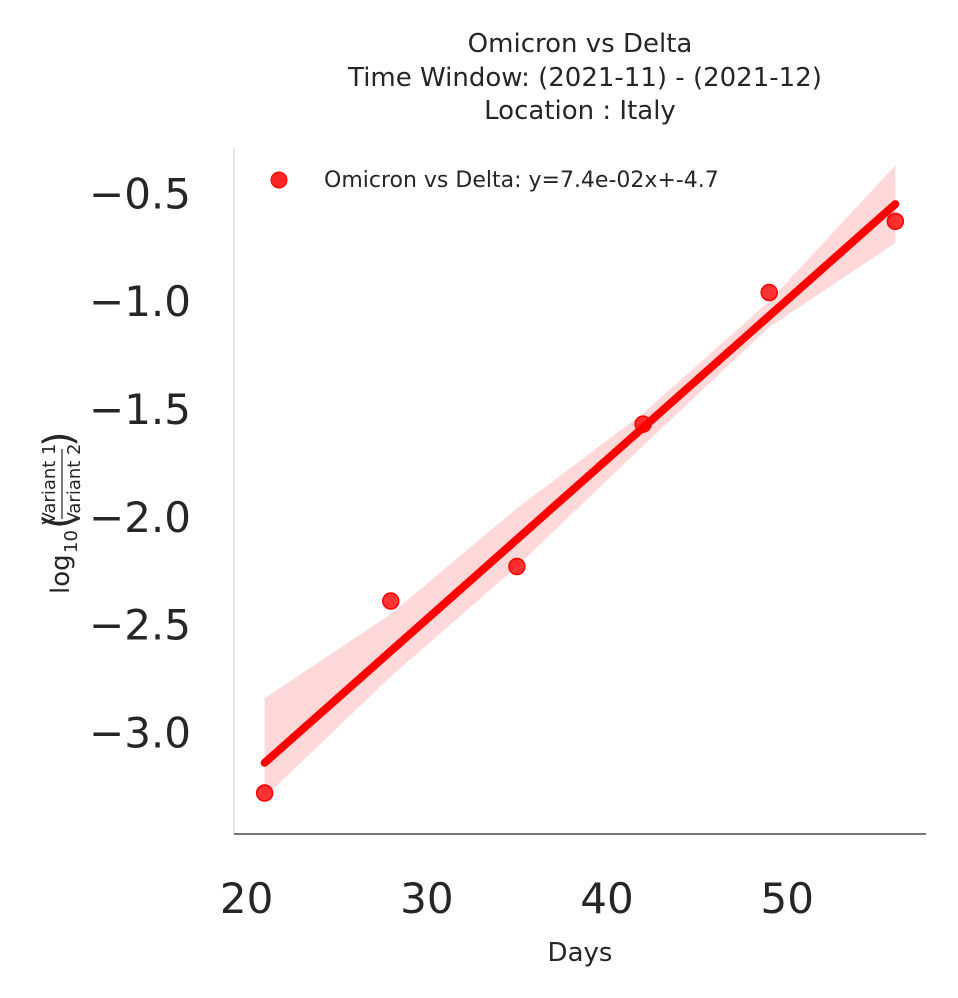  I want to click on x-tick-label: 40, so click(606, 898).